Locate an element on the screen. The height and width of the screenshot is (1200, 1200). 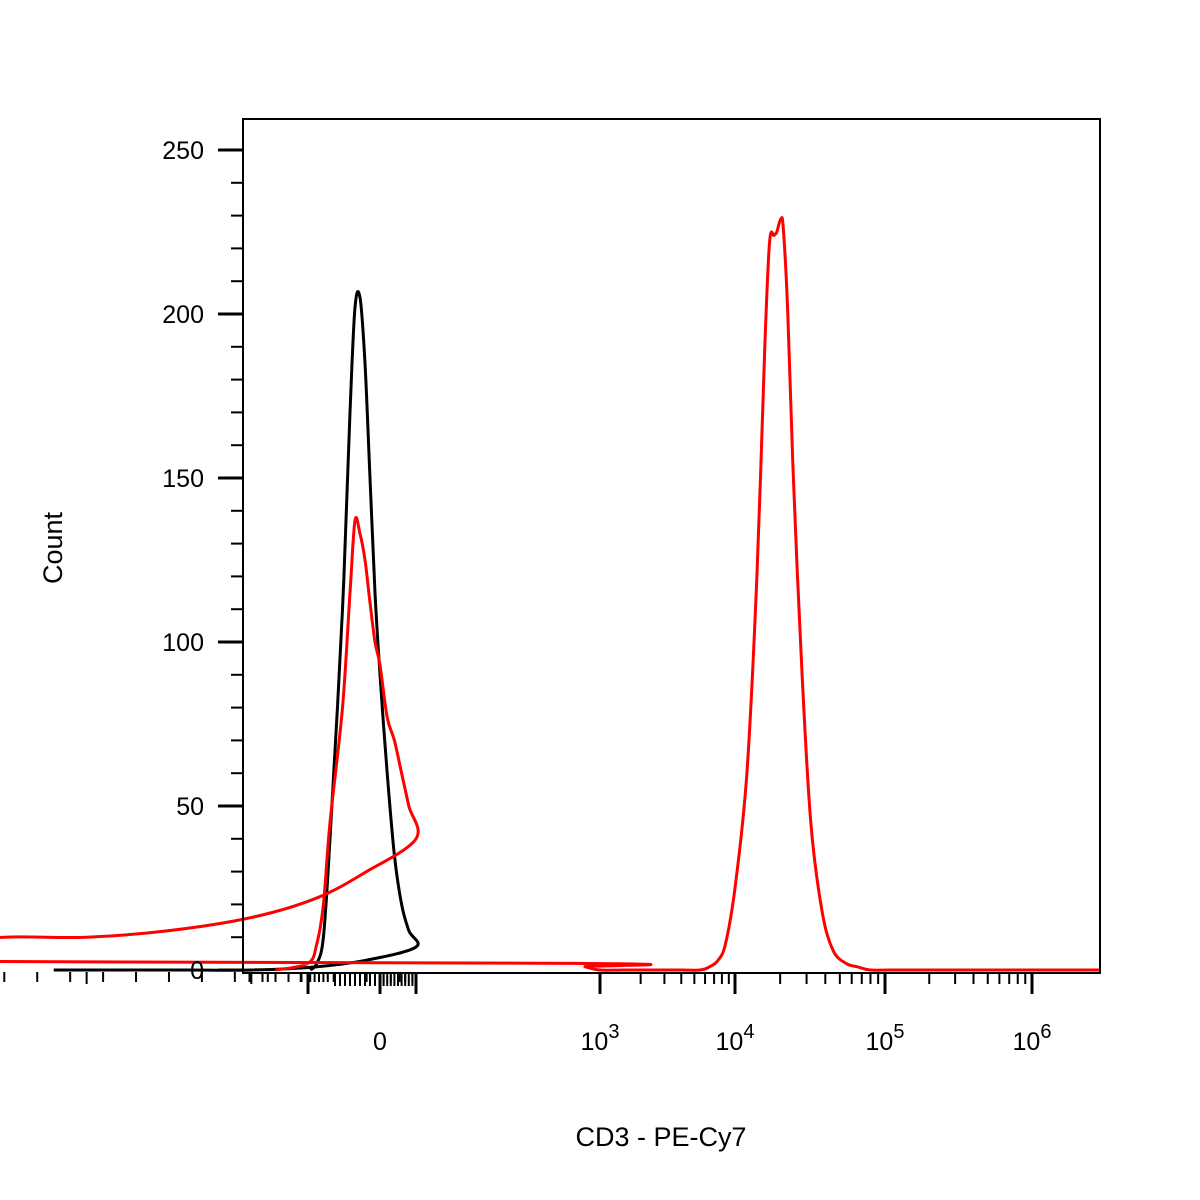
x-axis-label: CD3 - PE-Cy7 is located at coordinates (660, 1137).